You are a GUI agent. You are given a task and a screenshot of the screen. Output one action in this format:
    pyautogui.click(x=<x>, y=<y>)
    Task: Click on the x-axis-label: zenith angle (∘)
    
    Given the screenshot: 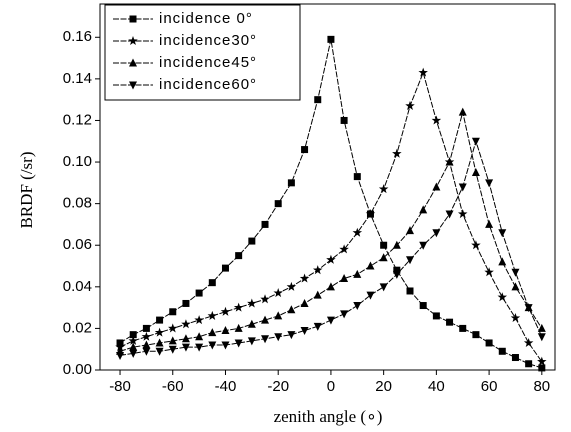 What is the action you would take?
    pyautogui.click(x=328, y=416)
    